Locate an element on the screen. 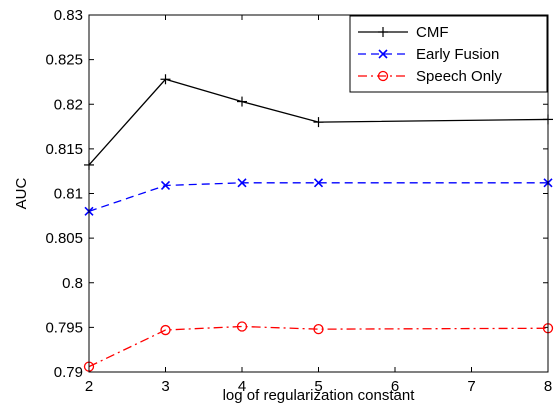 This screenshot has width=557, height=407. y-tick-label: 0.805 is located at coordinates (64, 238).